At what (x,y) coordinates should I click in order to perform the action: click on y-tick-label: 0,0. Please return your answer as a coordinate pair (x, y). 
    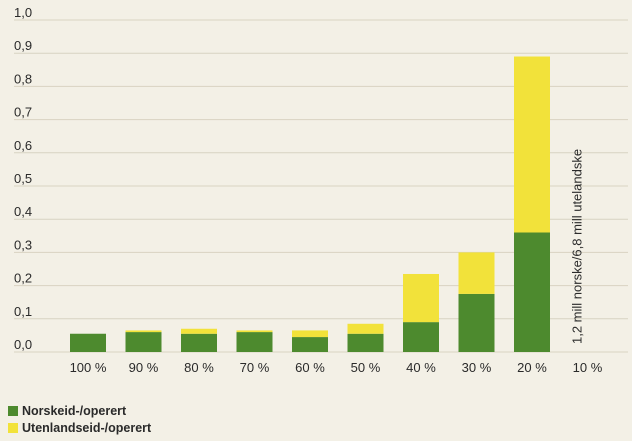
    Looking at the image, I should click on (23, 344).